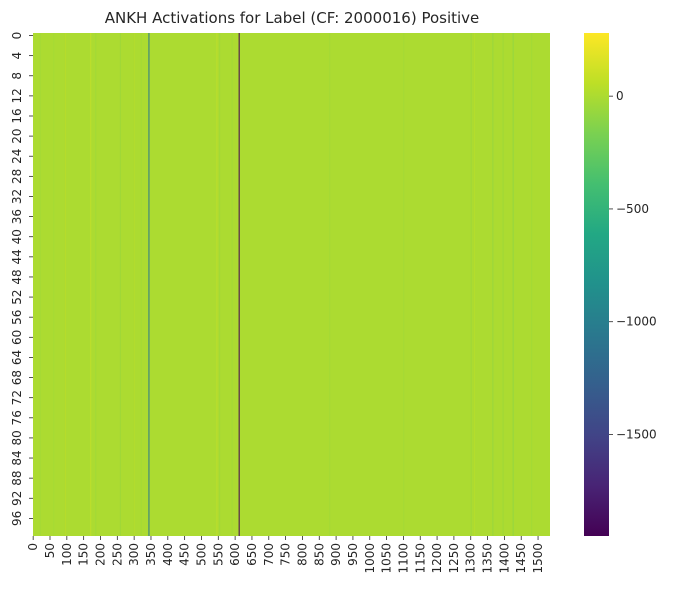 The image size is (674, 590). What do you see at coordinates (17, 196) in the screenshot?
I see `y-tick-label: 32` at bounding box center [17, 196].